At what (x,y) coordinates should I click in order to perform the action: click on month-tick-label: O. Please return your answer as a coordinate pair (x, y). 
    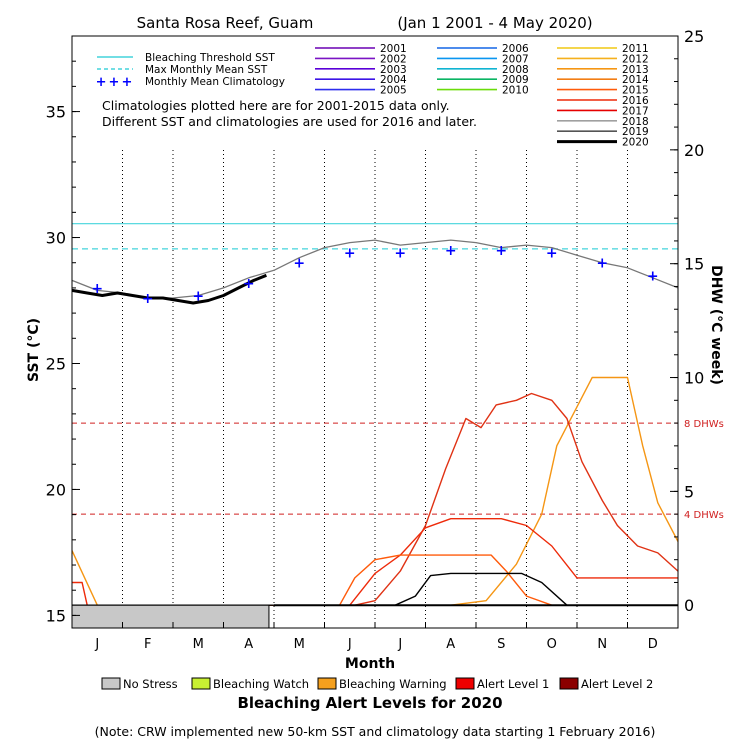
    Looking at the image, I should click on (552, 644).